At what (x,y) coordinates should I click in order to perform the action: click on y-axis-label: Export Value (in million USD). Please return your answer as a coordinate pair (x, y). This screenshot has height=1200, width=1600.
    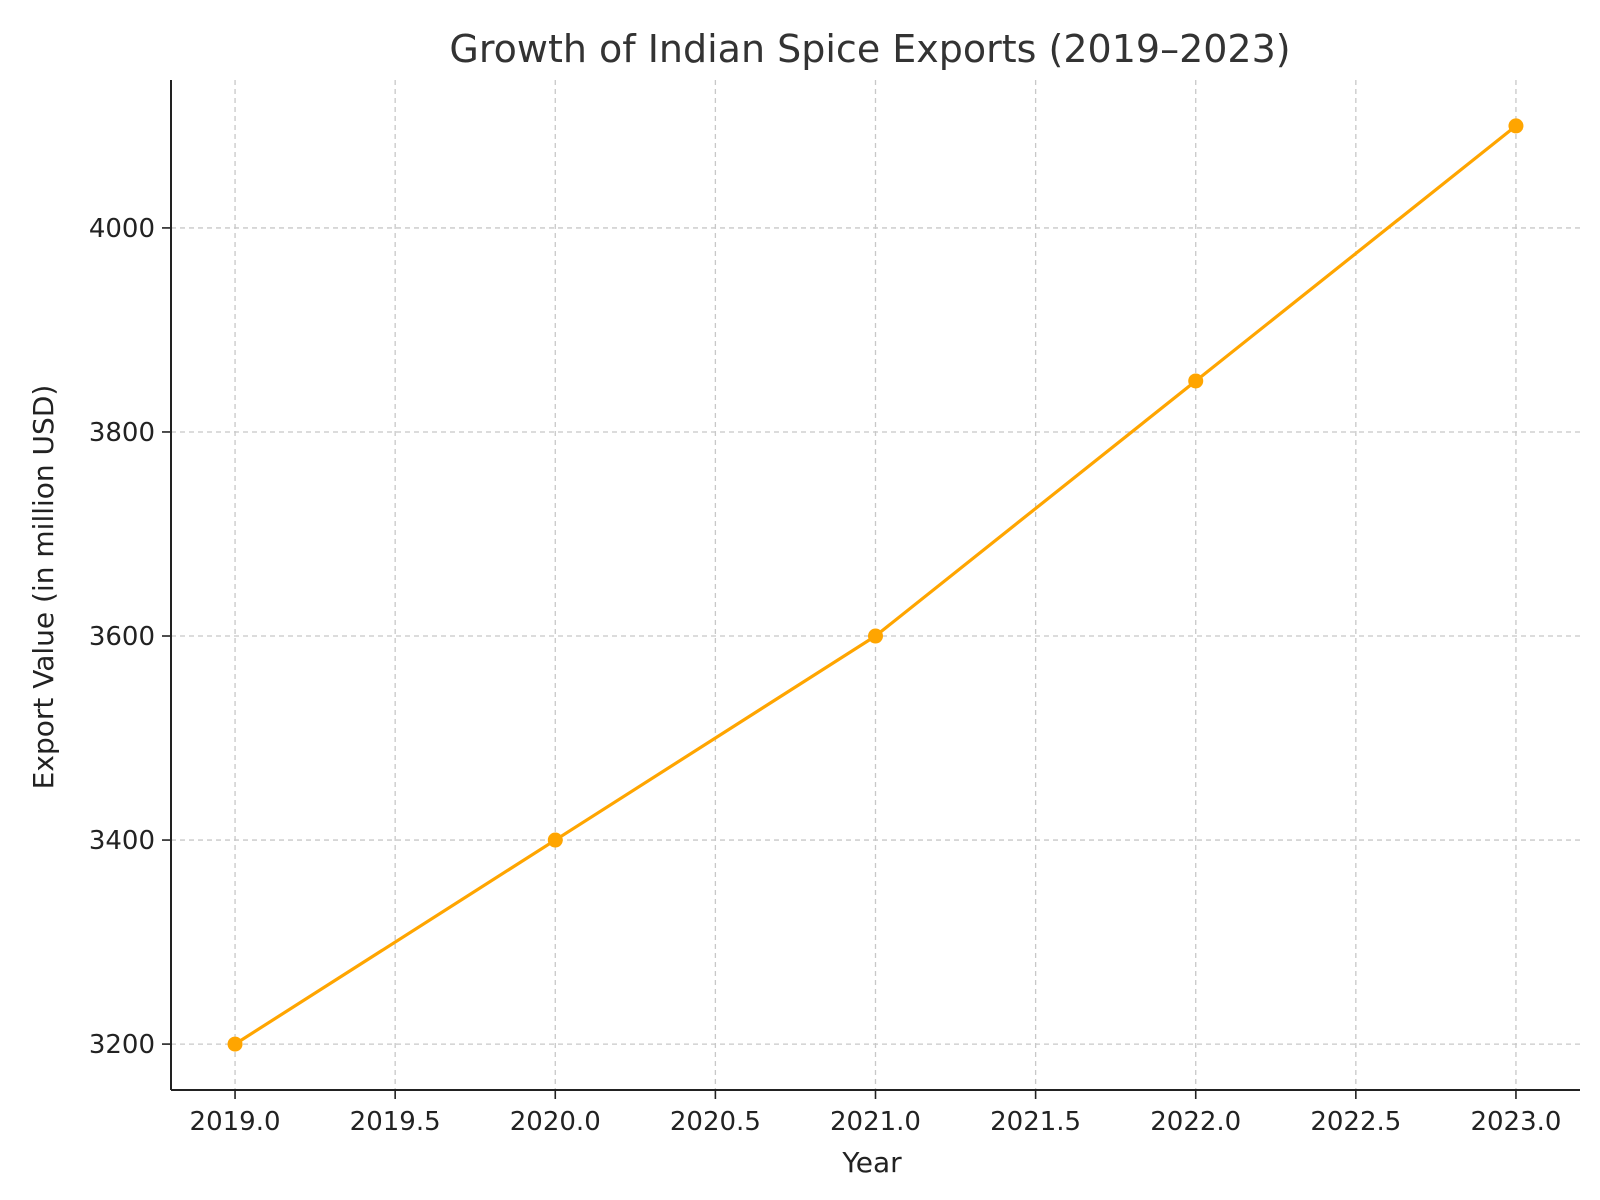
    Looking at the image, I should click on (43, 587).